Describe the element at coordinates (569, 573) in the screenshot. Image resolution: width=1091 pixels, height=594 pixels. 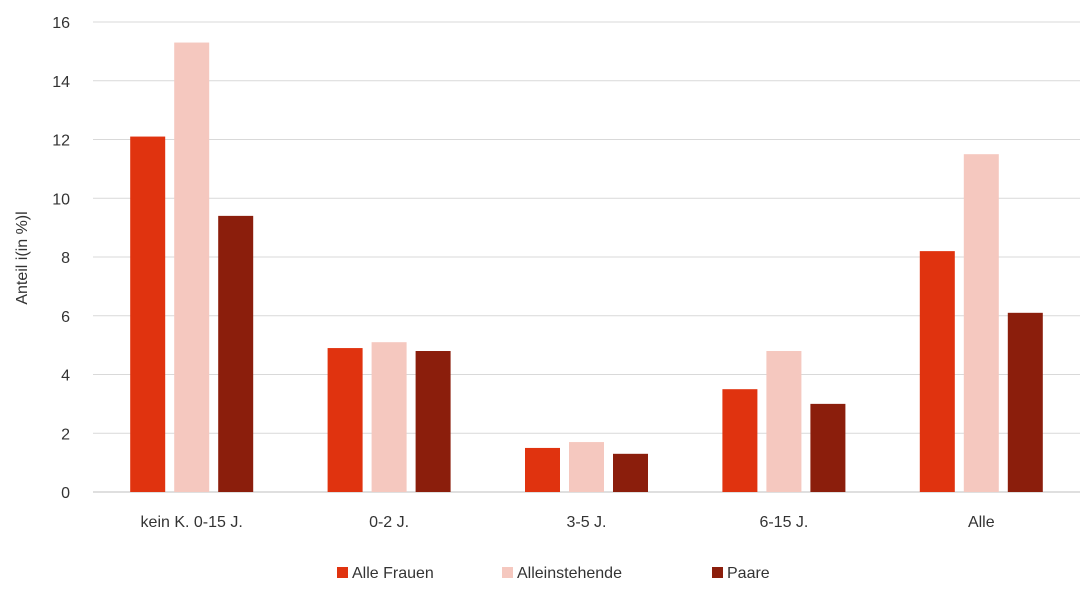
I see `legend-label: Alleinstehende` at that location.